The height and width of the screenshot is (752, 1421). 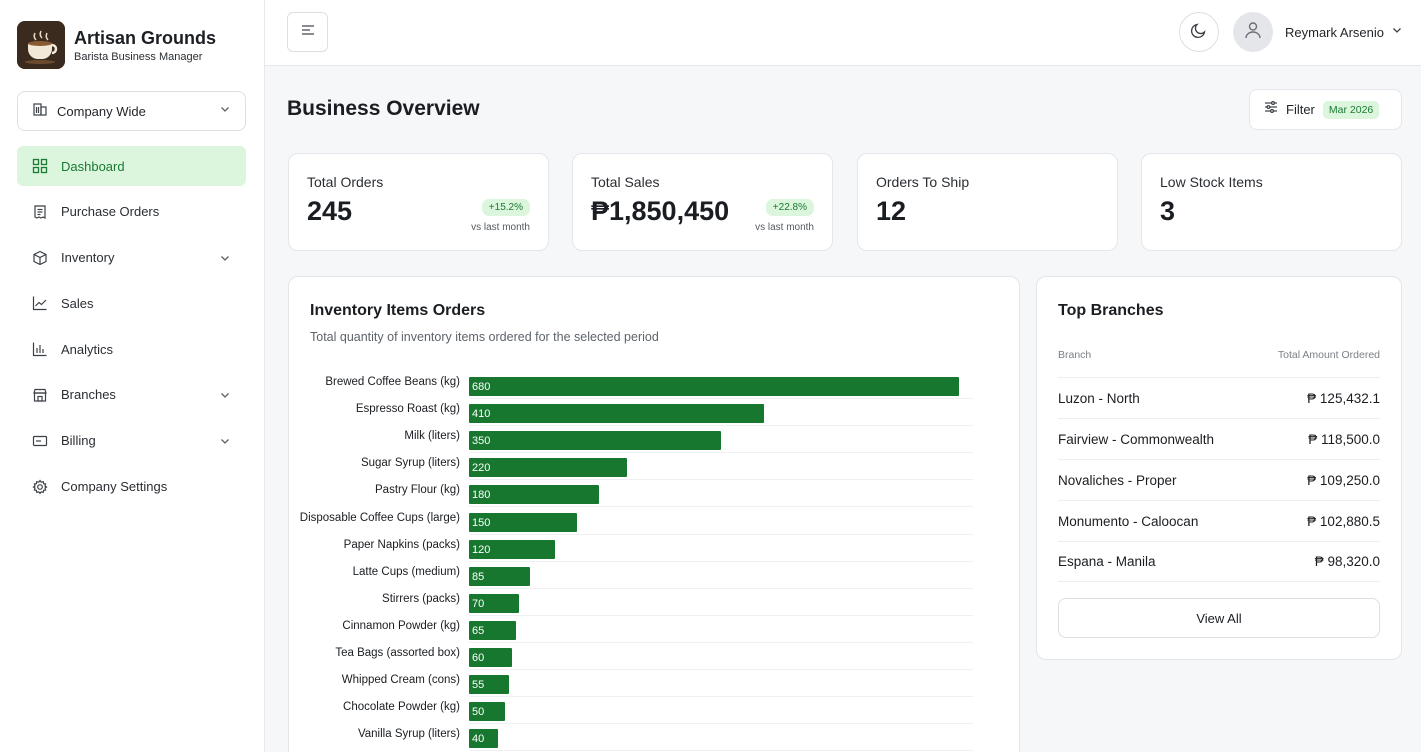 What do you see at coordinates (131, 212) in the screenshot?
I see `sidebar-item-purchase-orders: Purchase Orders` at bounding box center [131, 212].